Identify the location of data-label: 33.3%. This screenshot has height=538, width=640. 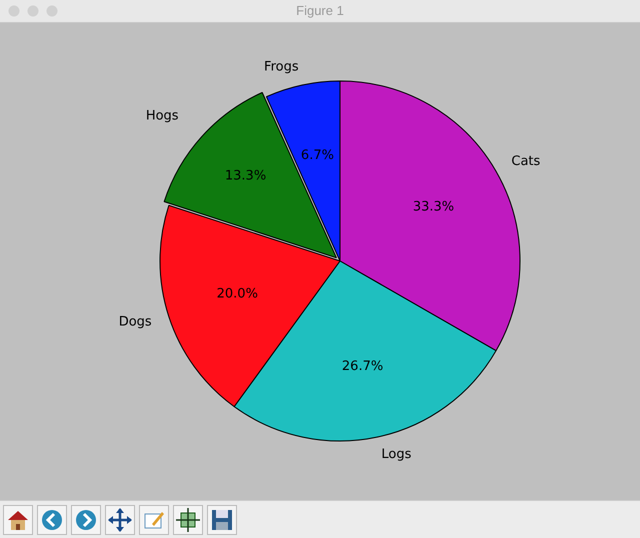
(433, 206).